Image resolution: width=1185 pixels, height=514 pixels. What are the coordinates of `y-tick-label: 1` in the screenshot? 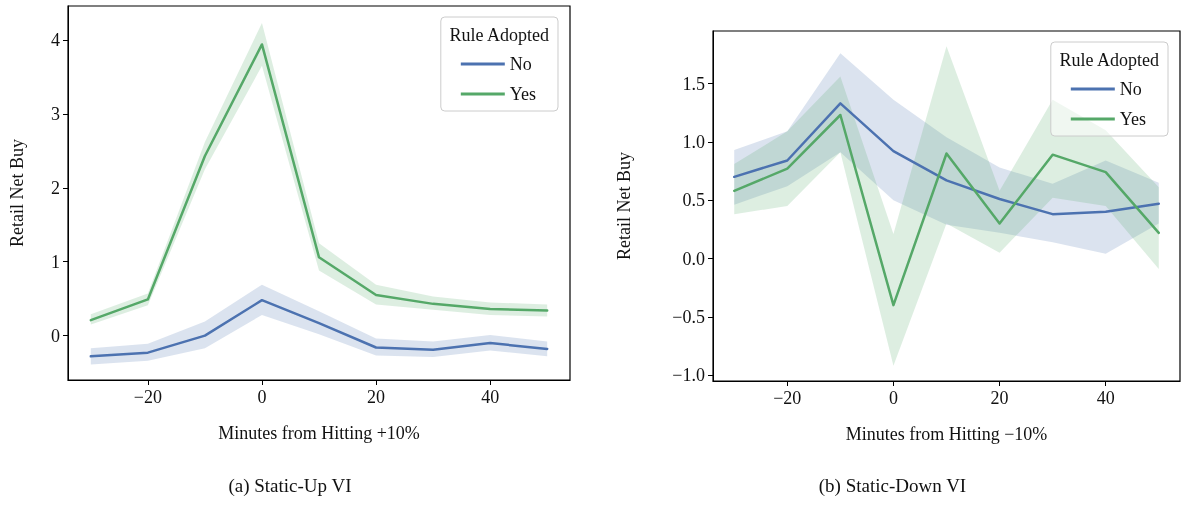 It's located at (55, 261).